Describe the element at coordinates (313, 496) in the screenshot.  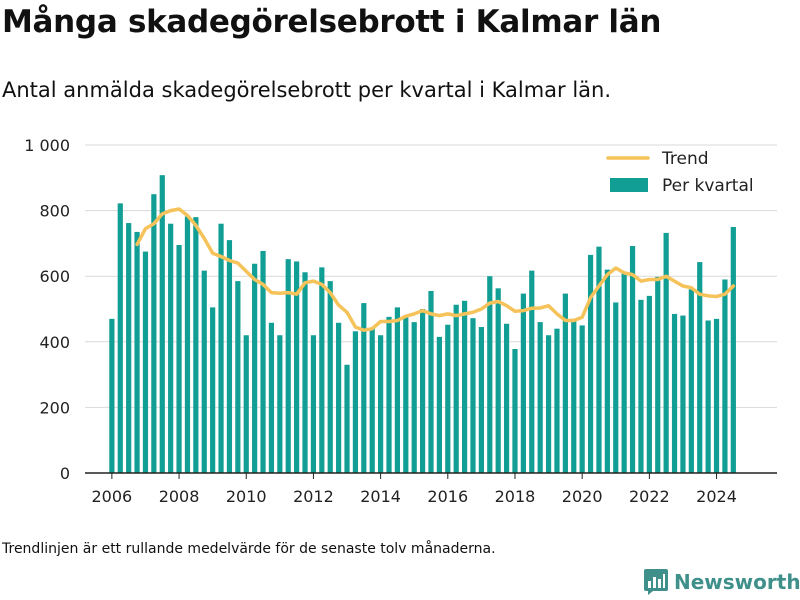
I see `x-tick-label: 2012` at that location.